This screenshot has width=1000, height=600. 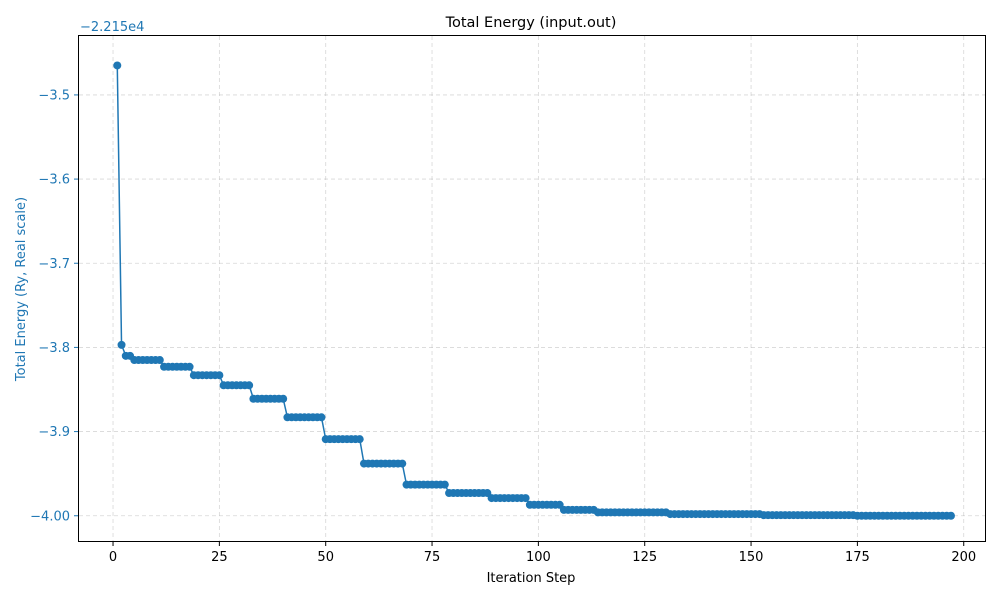 I want to click on y-tick-label: −3.8, so click(x=54, y=348).